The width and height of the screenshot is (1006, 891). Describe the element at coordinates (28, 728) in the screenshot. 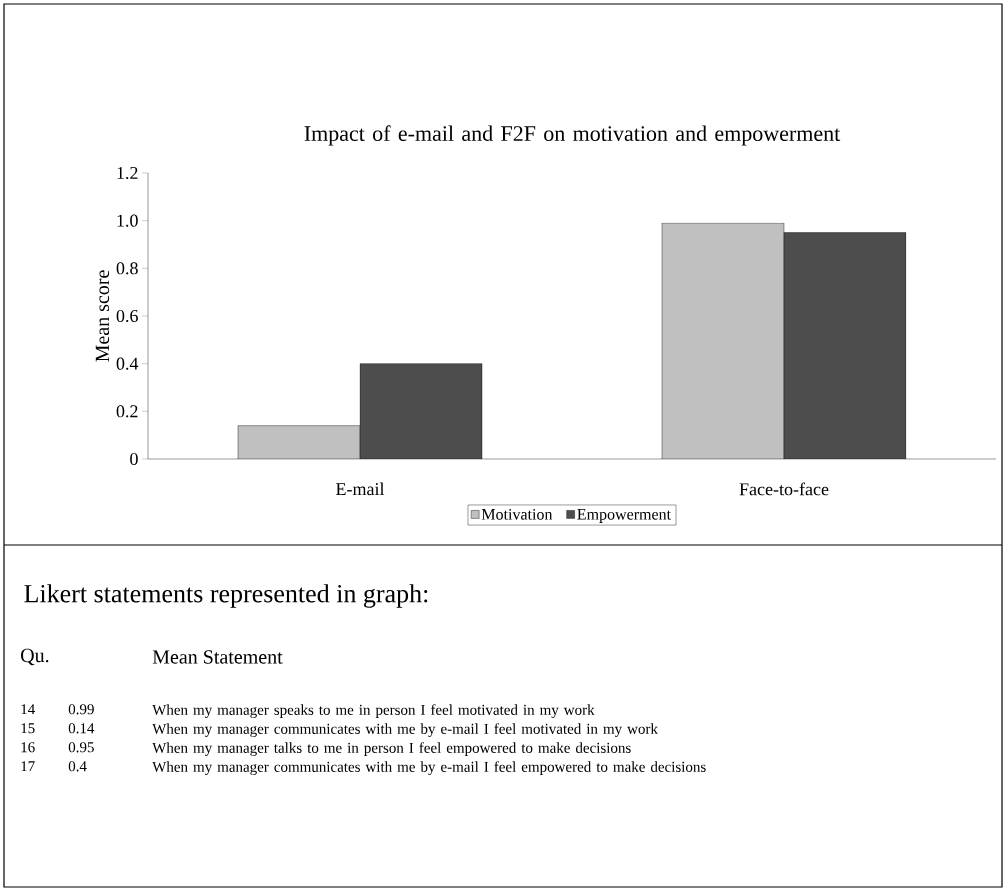

I see `text: 15` at that location.